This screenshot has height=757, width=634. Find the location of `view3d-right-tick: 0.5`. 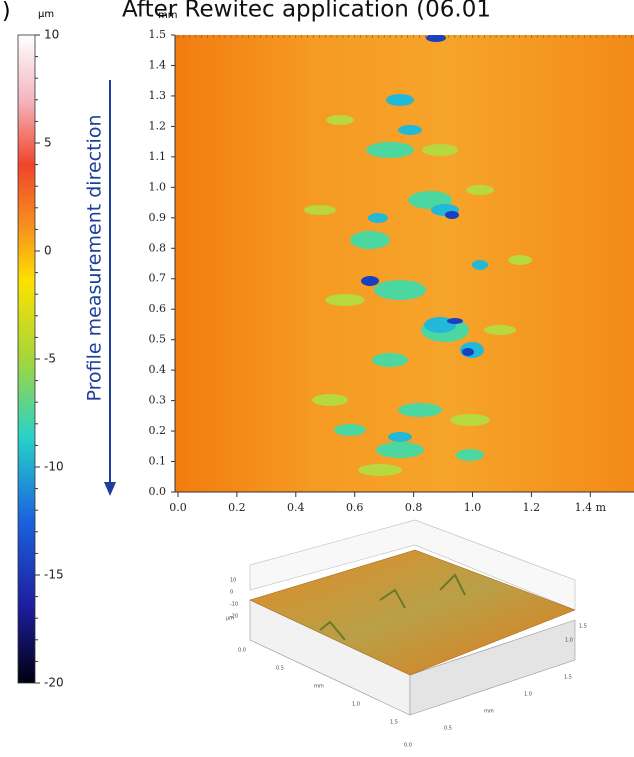

view3d-right-tick: 0.5 is located at coordinates (448, 729).